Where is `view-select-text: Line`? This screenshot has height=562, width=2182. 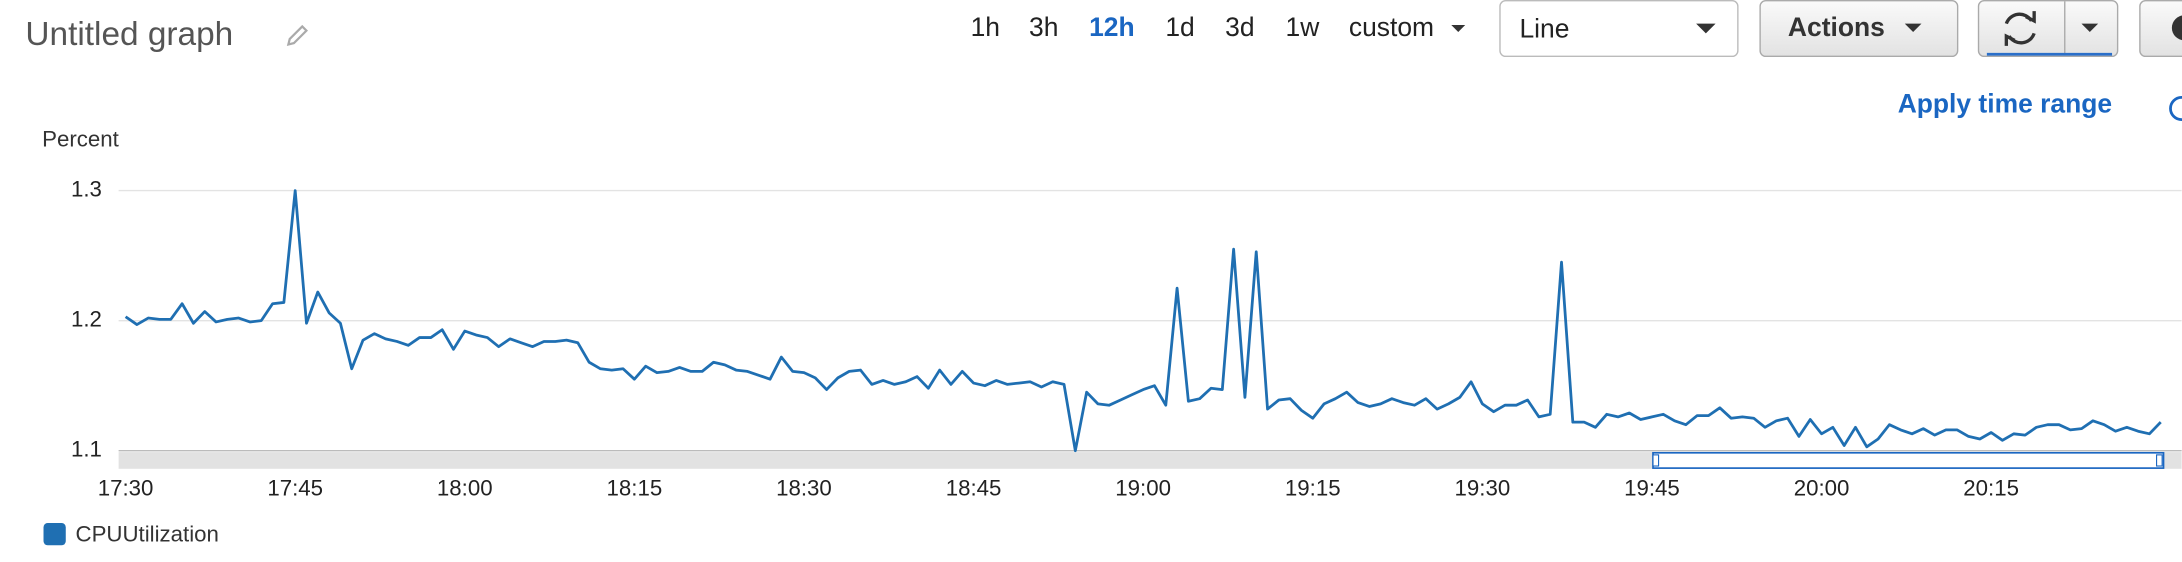 view-select-text: Line is located at coordinates (1544, 29).